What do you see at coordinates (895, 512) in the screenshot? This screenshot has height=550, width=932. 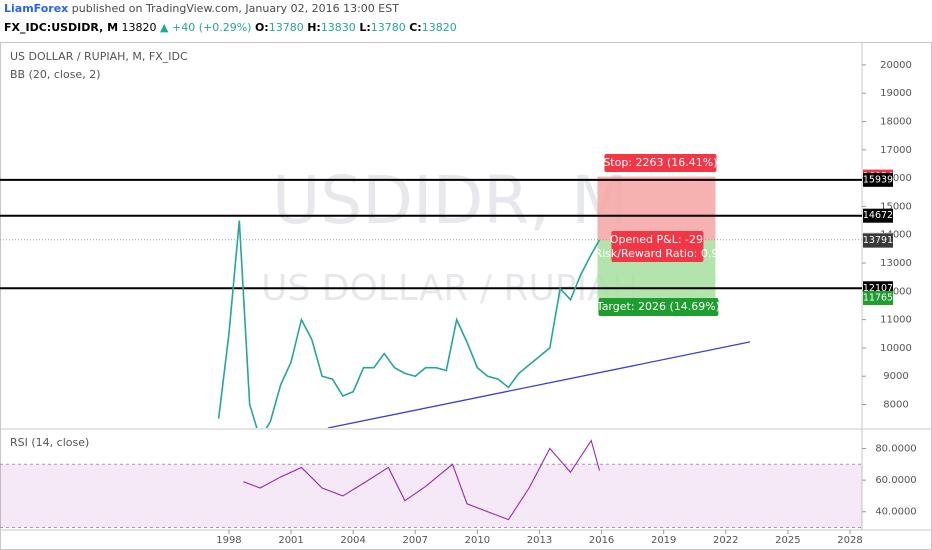 I see `rsi-tick-label: 40.0000` at bounding box center [895, 512].